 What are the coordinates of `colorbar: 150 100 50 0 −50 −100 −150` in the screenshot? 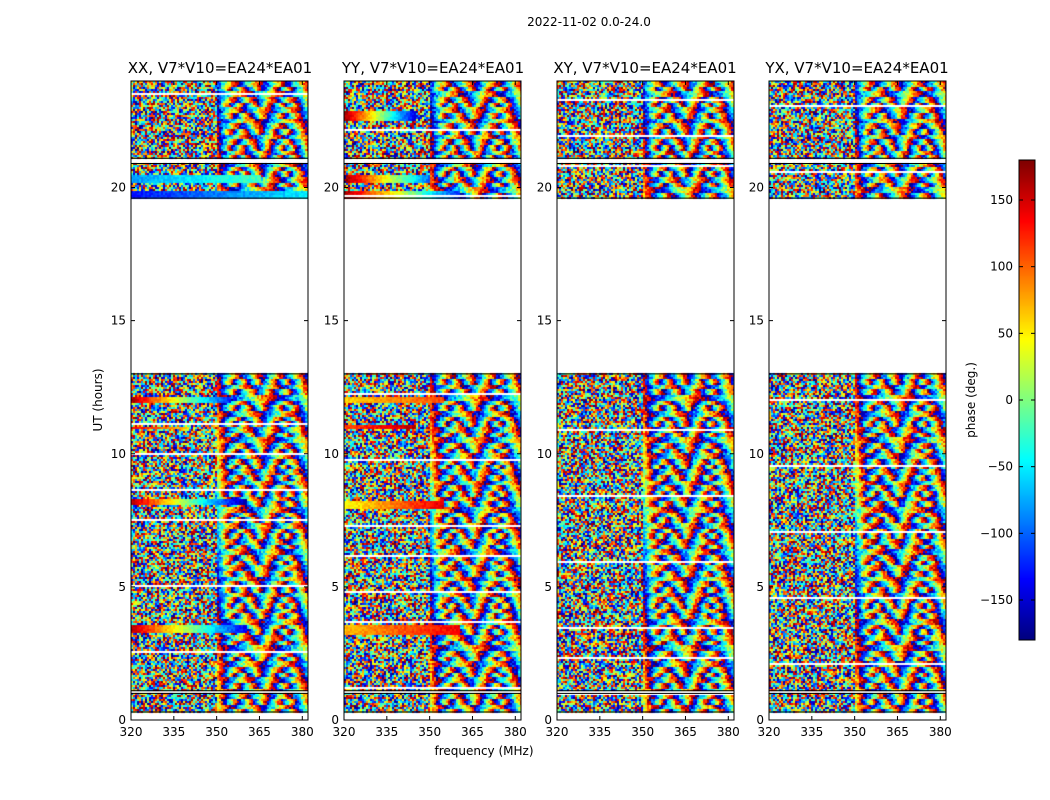 It's located at (1008, 400).